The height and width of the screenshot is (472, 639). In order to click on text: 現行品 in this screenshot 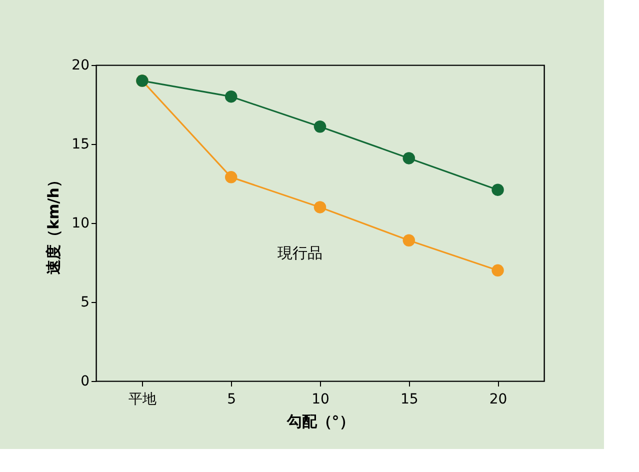, I will do `click(300, 253)`.